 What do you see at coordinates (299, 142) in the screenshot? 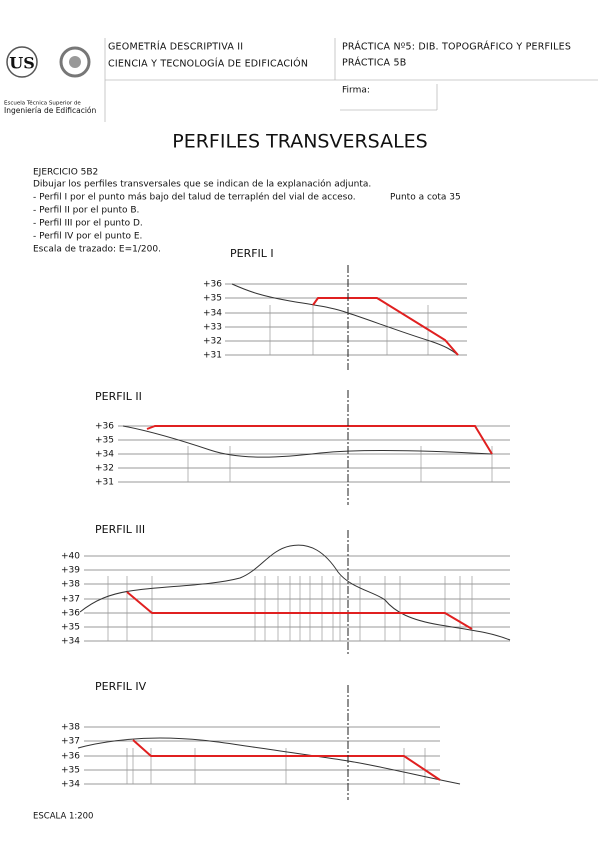
I see `page-title: PERFILES TRANSVERSALES` at bounding box center [299, 142].